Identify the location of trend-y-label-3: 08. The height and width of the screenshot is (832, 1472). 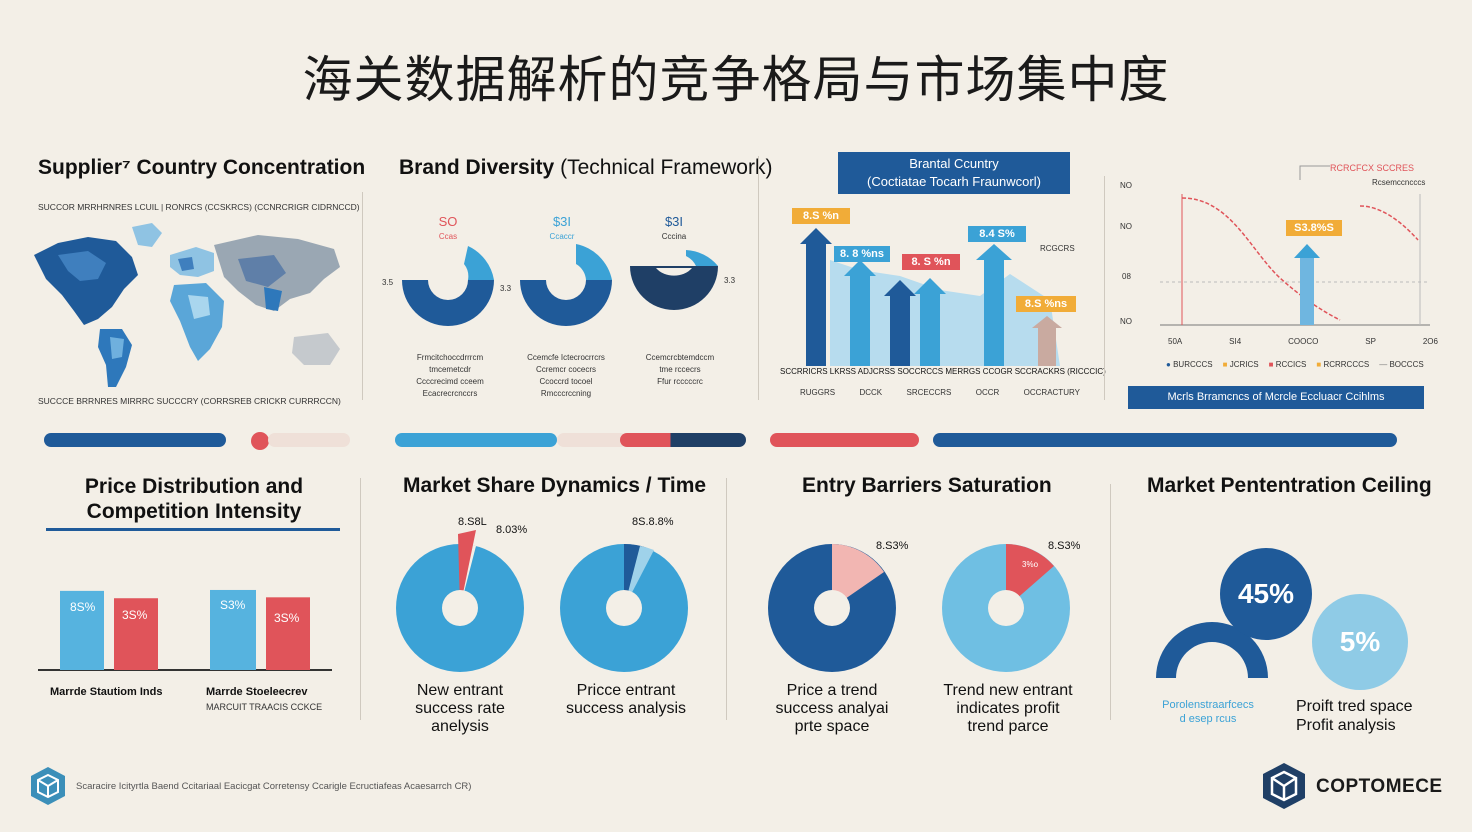
(1126, 276).